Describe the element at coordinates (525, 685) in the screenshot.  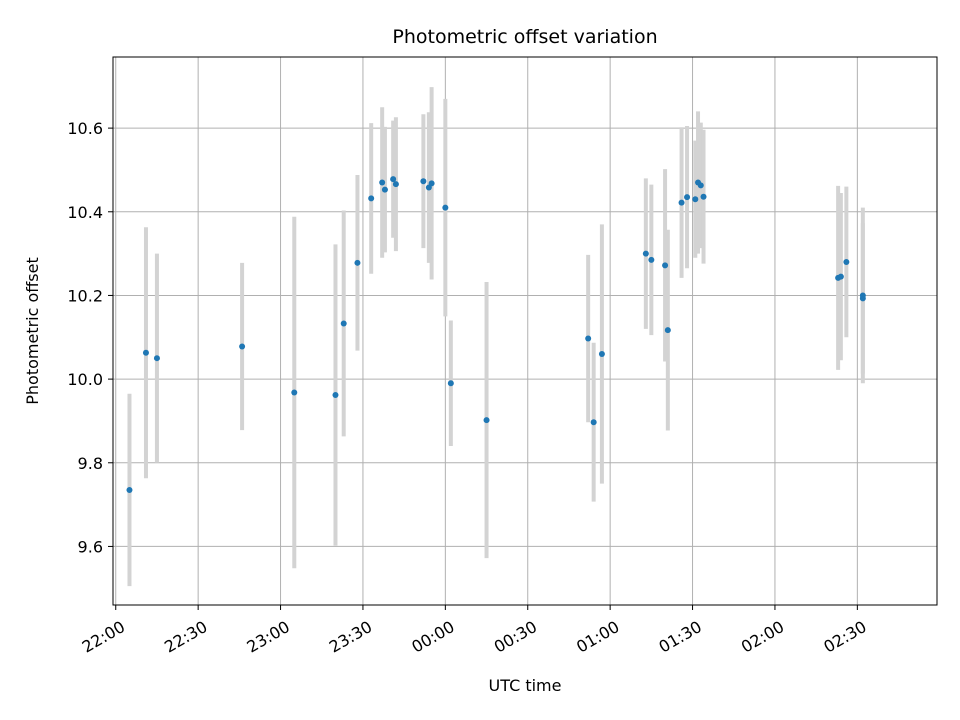
I see `x-axis-label: UTC time` at that location.